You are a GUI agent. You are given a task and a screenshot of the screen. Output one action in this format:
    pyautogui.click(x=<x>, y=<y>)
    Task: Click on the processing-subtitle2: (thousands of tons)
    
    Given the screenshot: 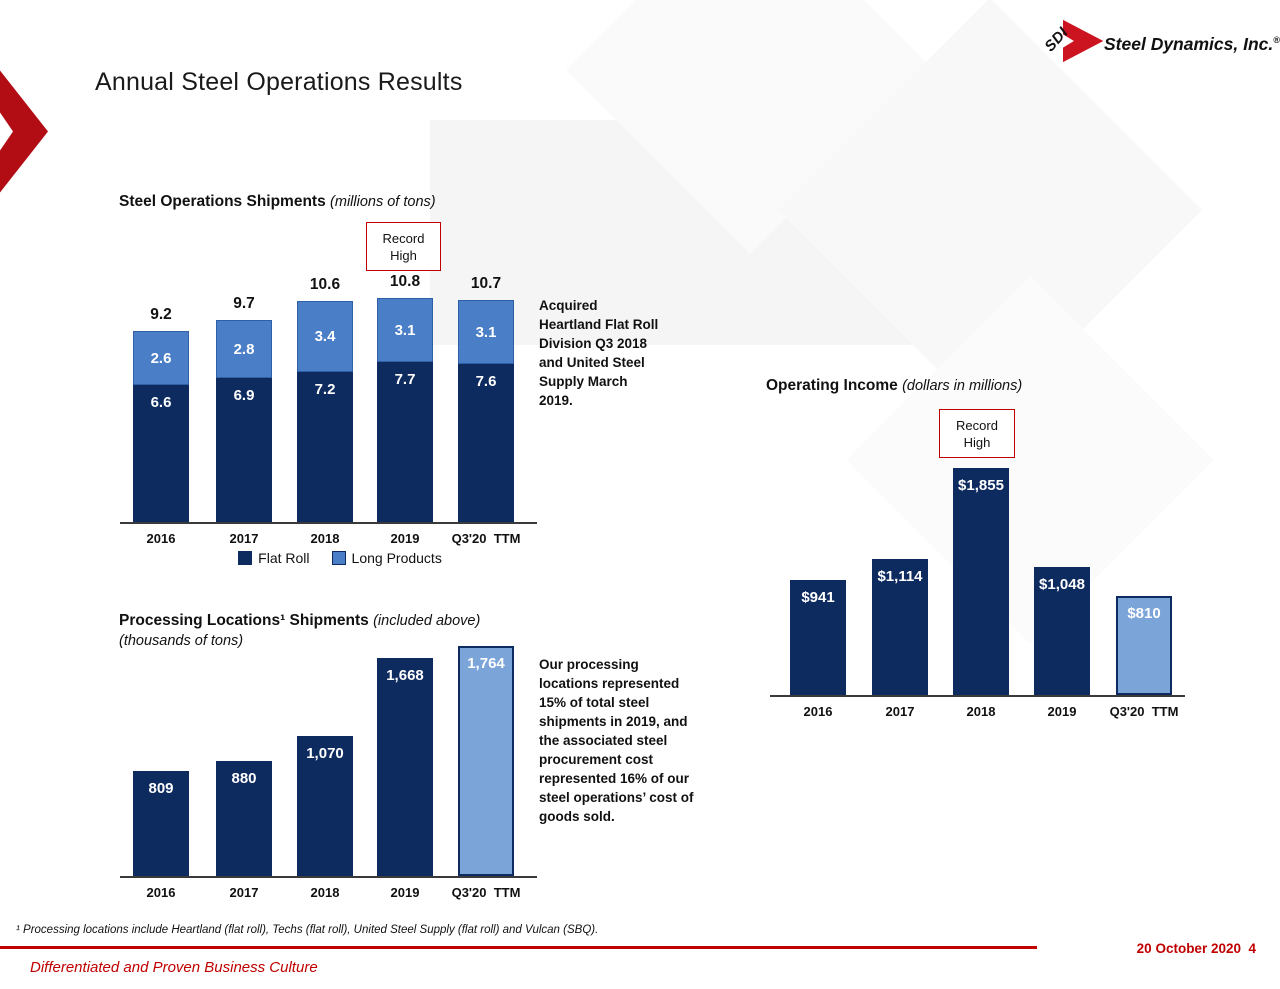 What is the action you would take?
    pyautogui.click(x=181, y=641)
    